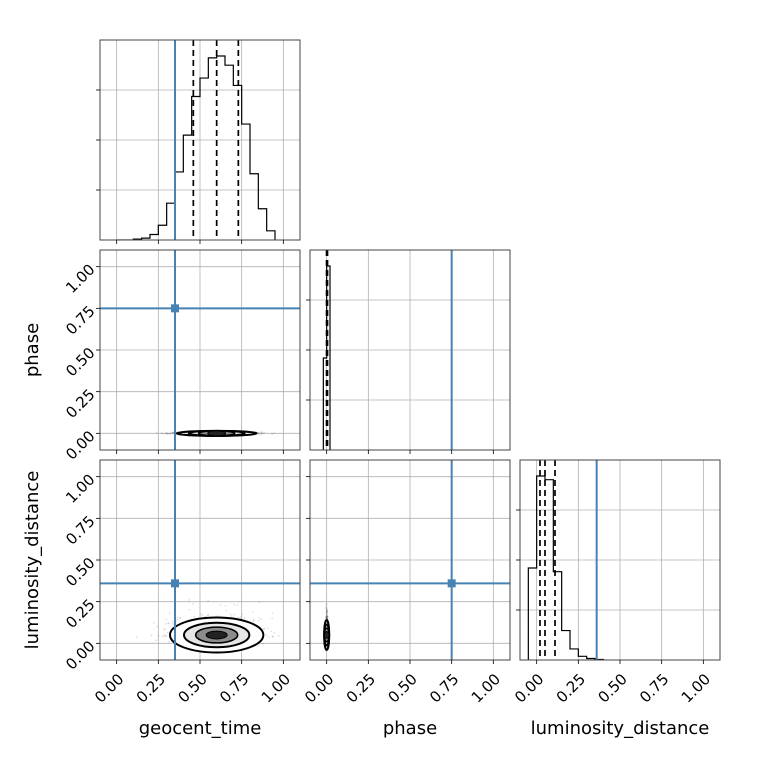 The width and height of the screenshot is (760, 760). What do you see at coordinates (80, 362) in the screenshot?
I see `y-tick-label: 0.50` at bounding box center [80, 362].